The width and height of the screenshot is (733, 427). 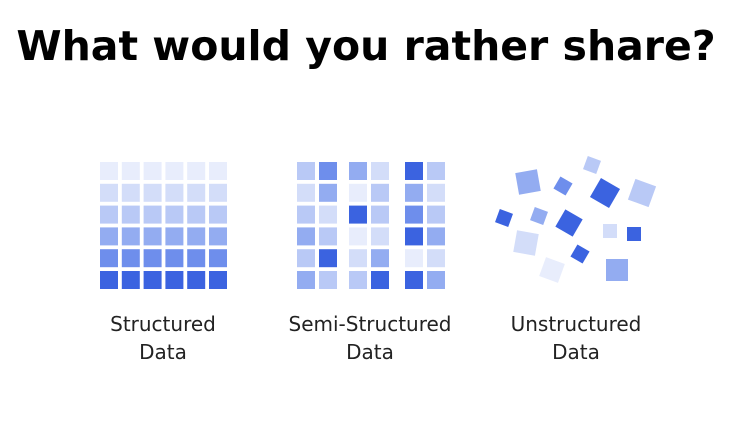 What do you see at coordinates (370, 324) in the screenshot?
I see `item-label: Semi-Structured` at bounding box center [370, 324].